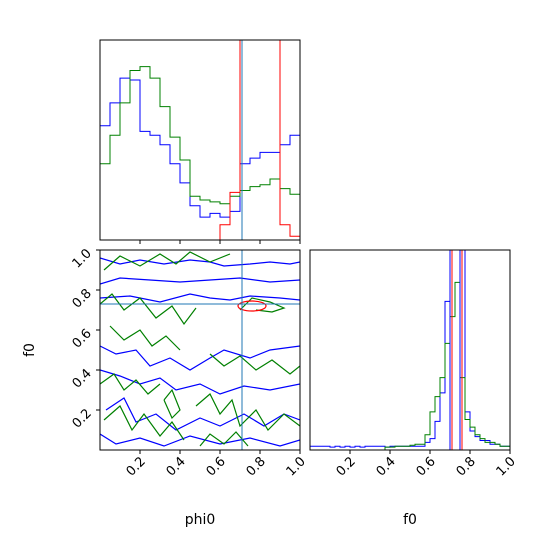 This screenshot has width=550, height=550. Describe the element at coordinates (30, 350) in the screenshot. I see `joint-ylabel: f0` at that location.